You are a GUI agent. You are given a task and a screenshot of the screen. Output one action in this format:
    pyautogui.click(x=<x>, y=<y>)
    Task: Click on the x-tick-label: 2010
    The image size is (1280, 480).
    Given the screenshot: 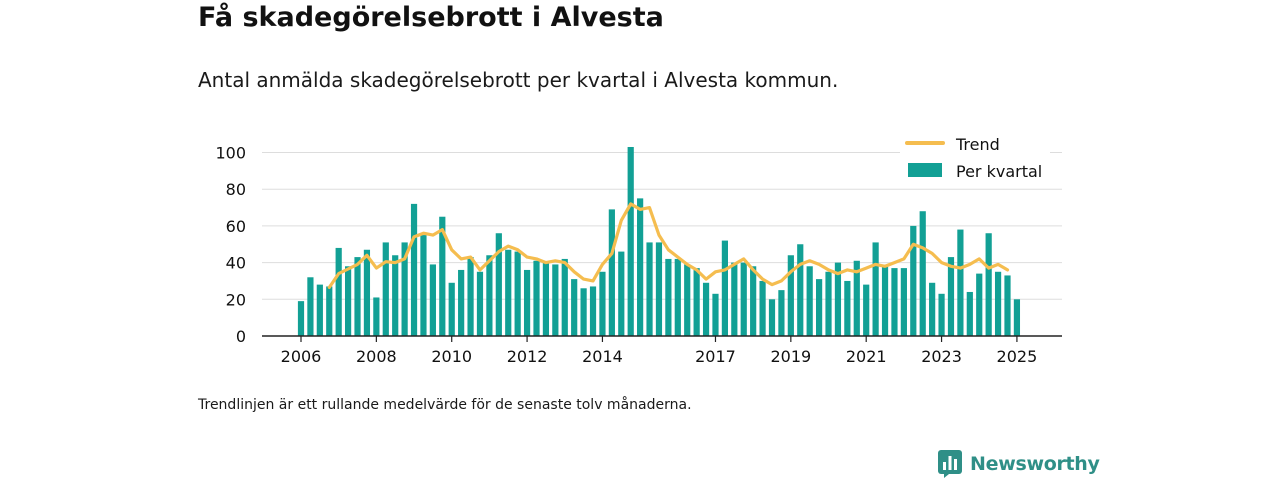 What is the action you would take?
    pyautogui.click(x=451, y=356)
    